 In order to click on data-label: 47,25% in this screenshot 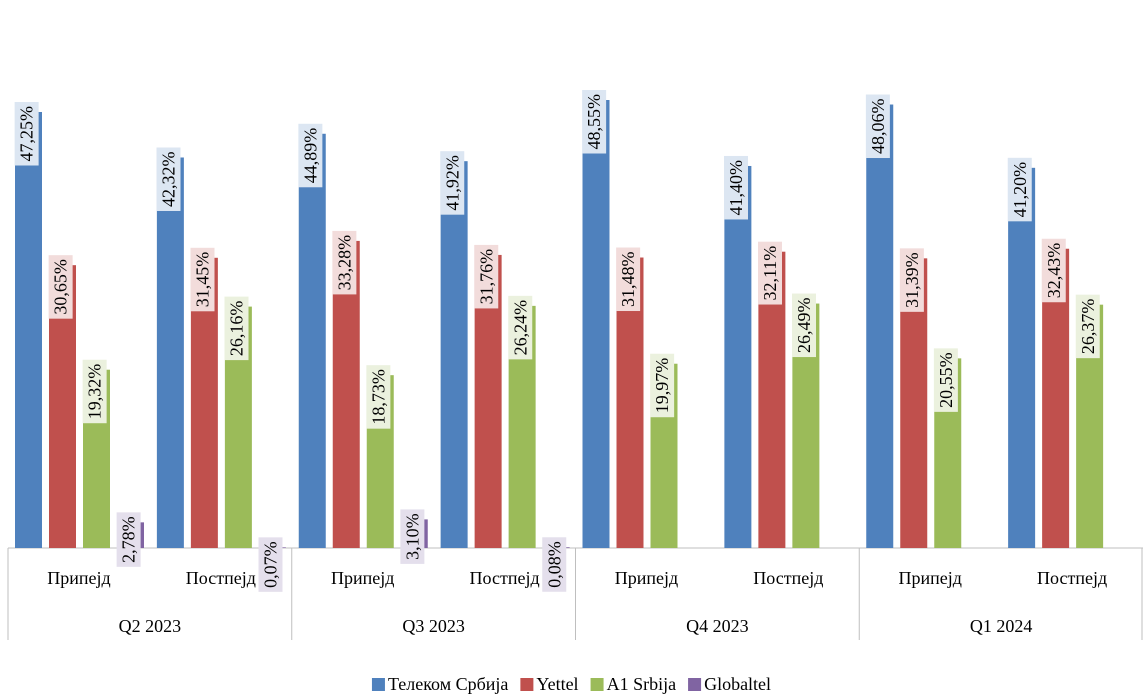, I will do `click(26, 133)`.